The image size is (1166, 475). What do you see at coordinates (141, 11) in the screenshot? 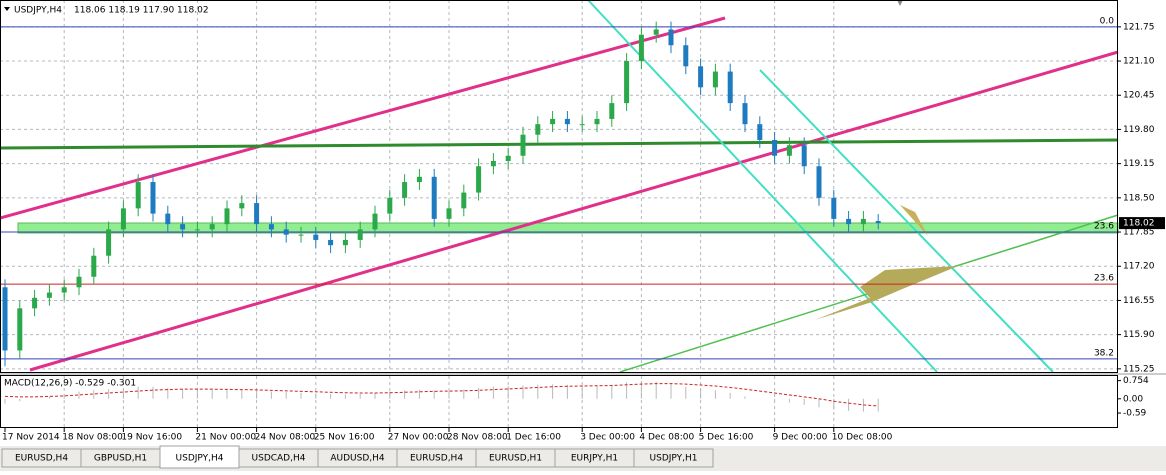
I see `ohlc: 118.06 118.19 117.90 118.02` at bounding box center [141, 11].